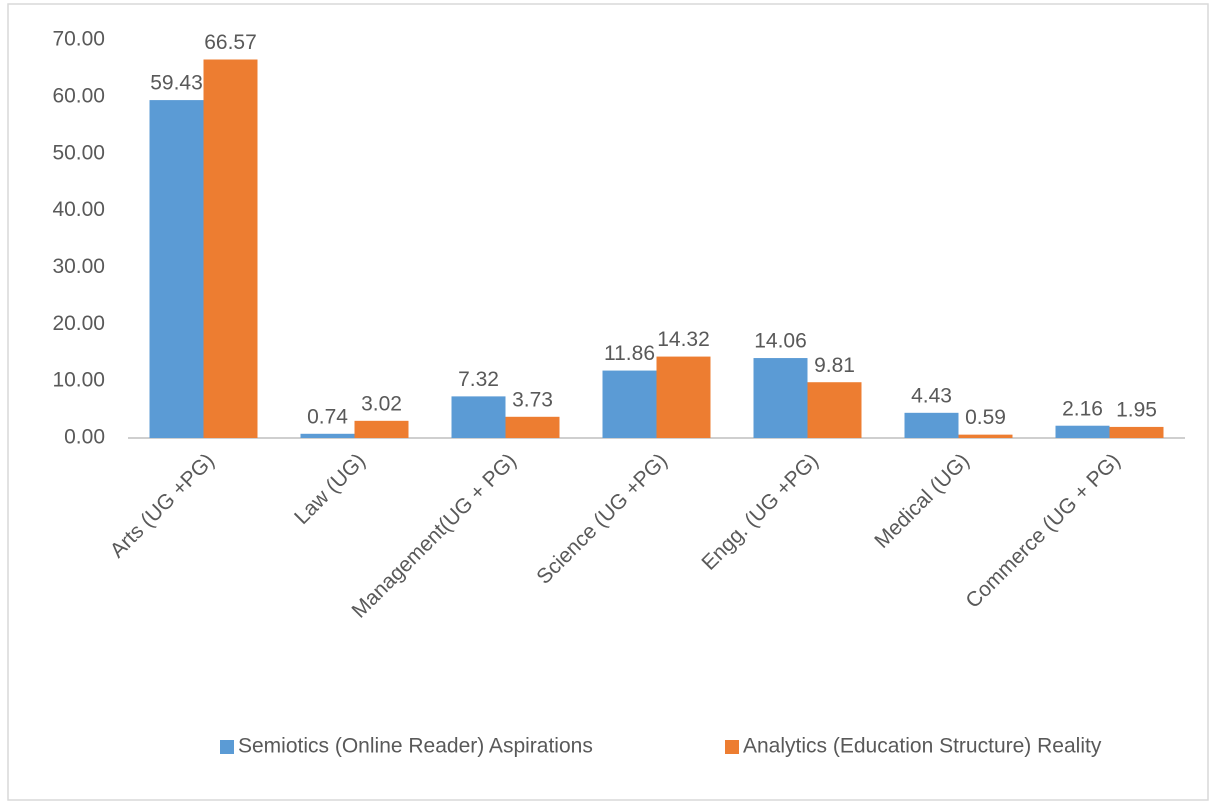 This screenshot has width=1216, height=808. What do you see at coordinates (532, 399) in the screenshot?
I see `data-label: 3.73` at bounding box center [532, 399].